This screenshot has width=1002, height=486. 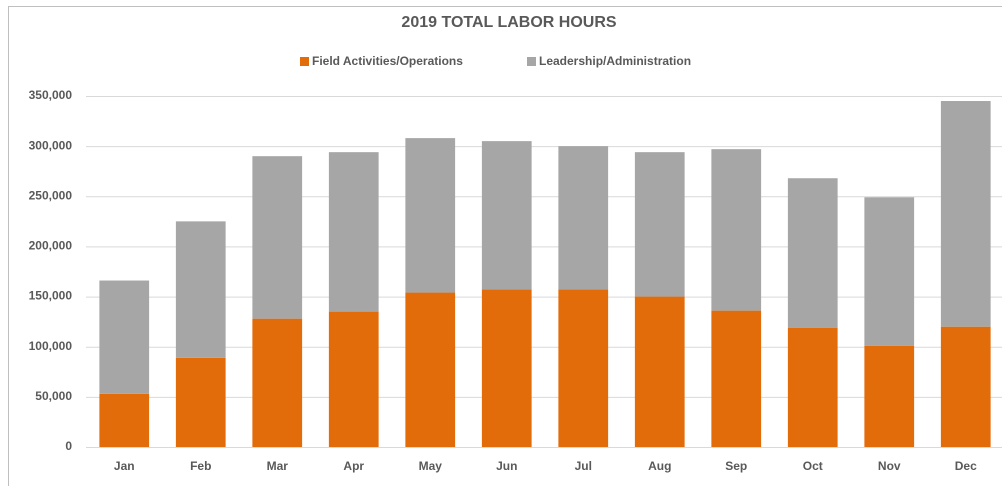 What do you see at coordinates (506, 466) in the screenshot?
I see `x-tick-label: Jun` at bounding box center [506, 466].